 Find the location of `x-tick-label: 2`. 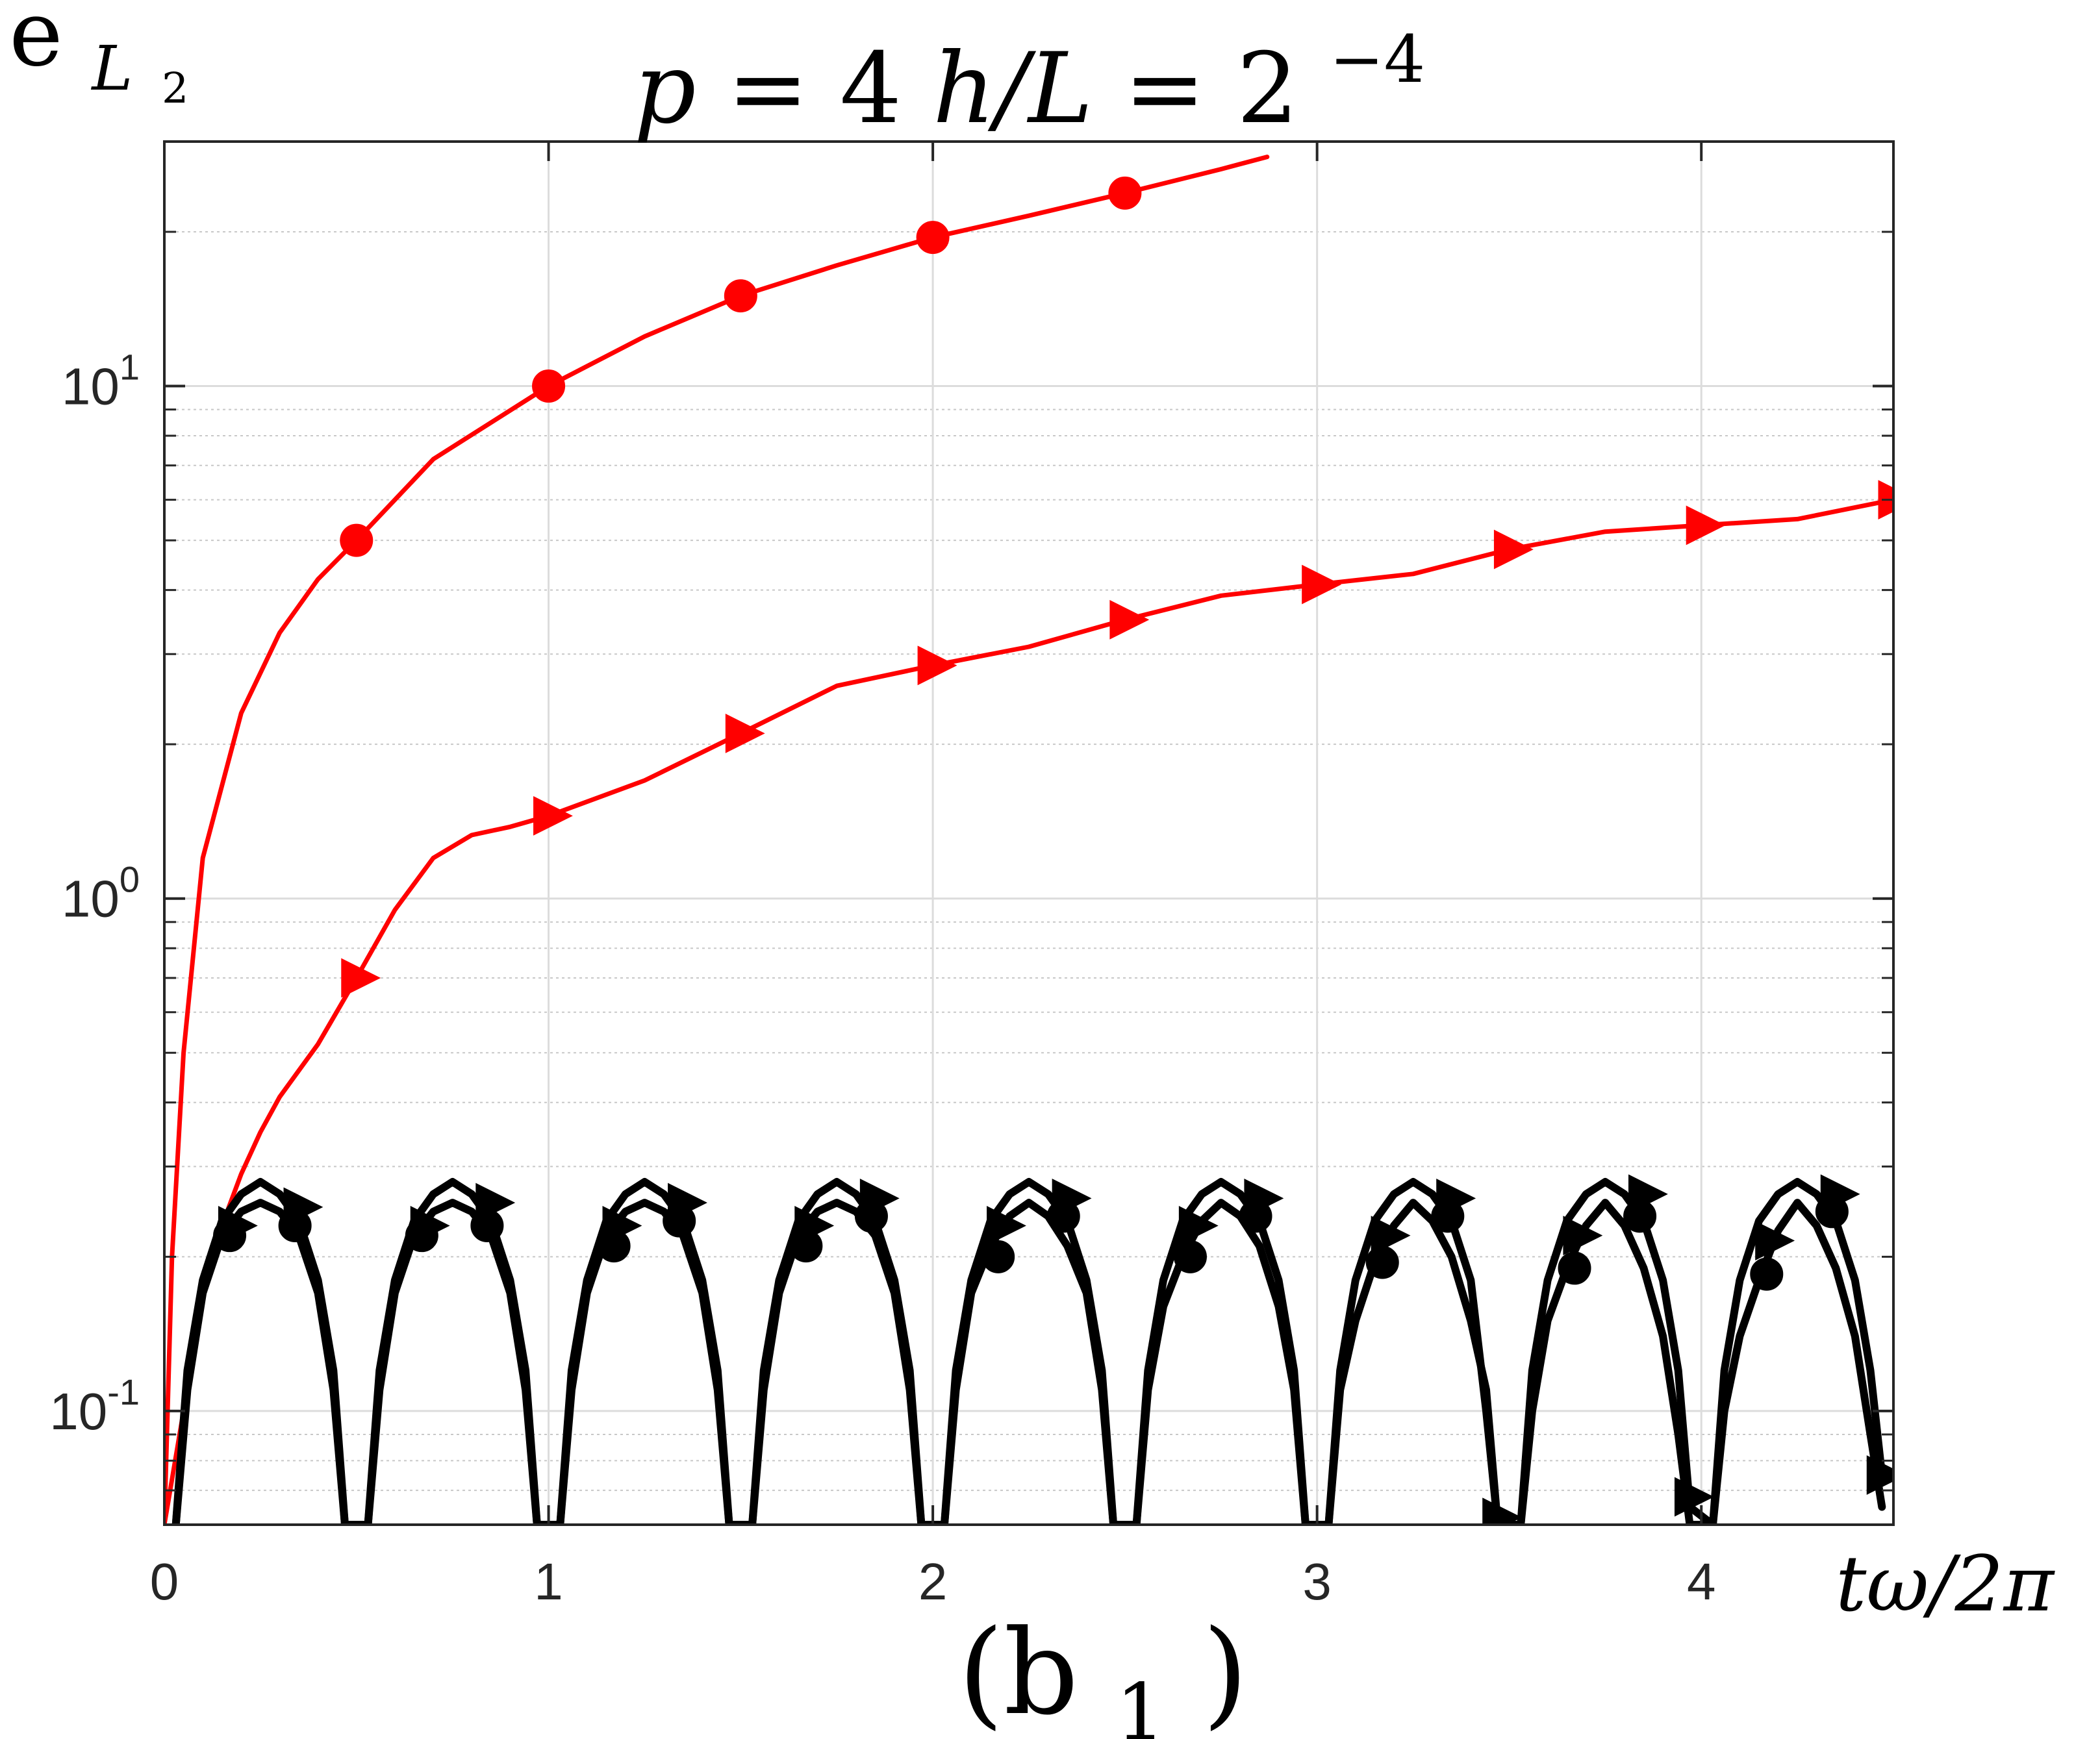

x-tick-label: 2 is located at coordinates (933, 1581).